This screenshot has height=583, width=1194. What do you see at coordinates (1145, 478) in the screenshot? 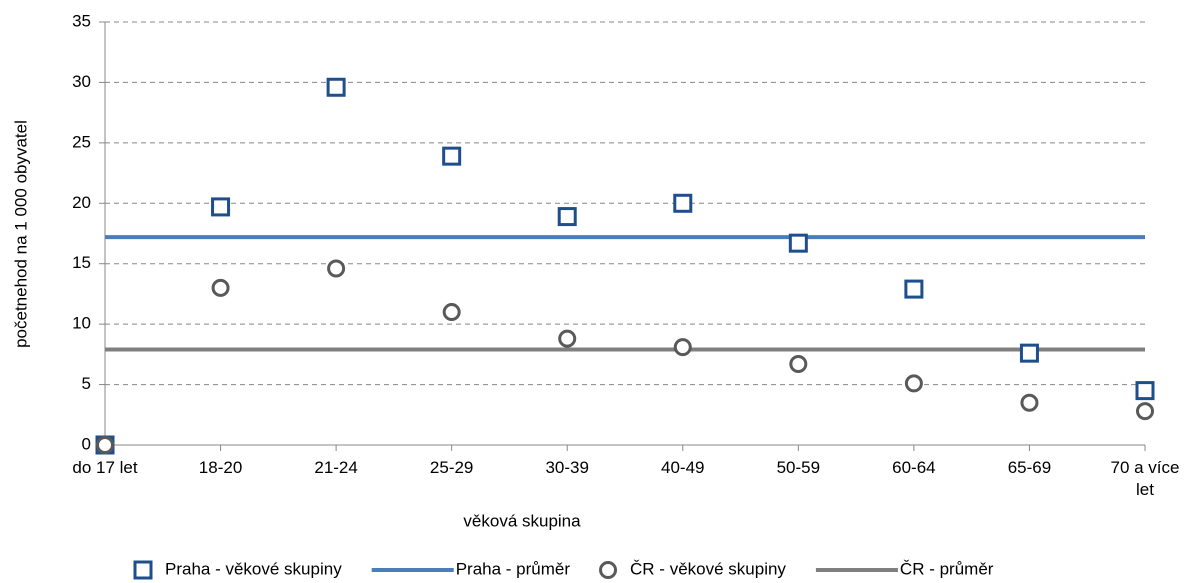
I see `x-tick-label: 70 a více let` at bounding box center [1145, 478].